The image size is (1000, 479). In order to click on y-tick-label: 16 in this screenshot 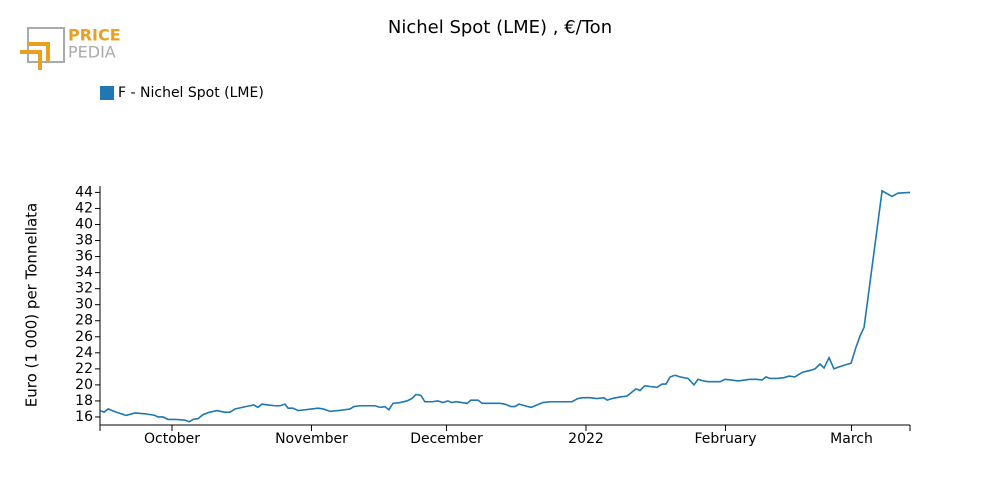, I will do `click(84, 417)`.